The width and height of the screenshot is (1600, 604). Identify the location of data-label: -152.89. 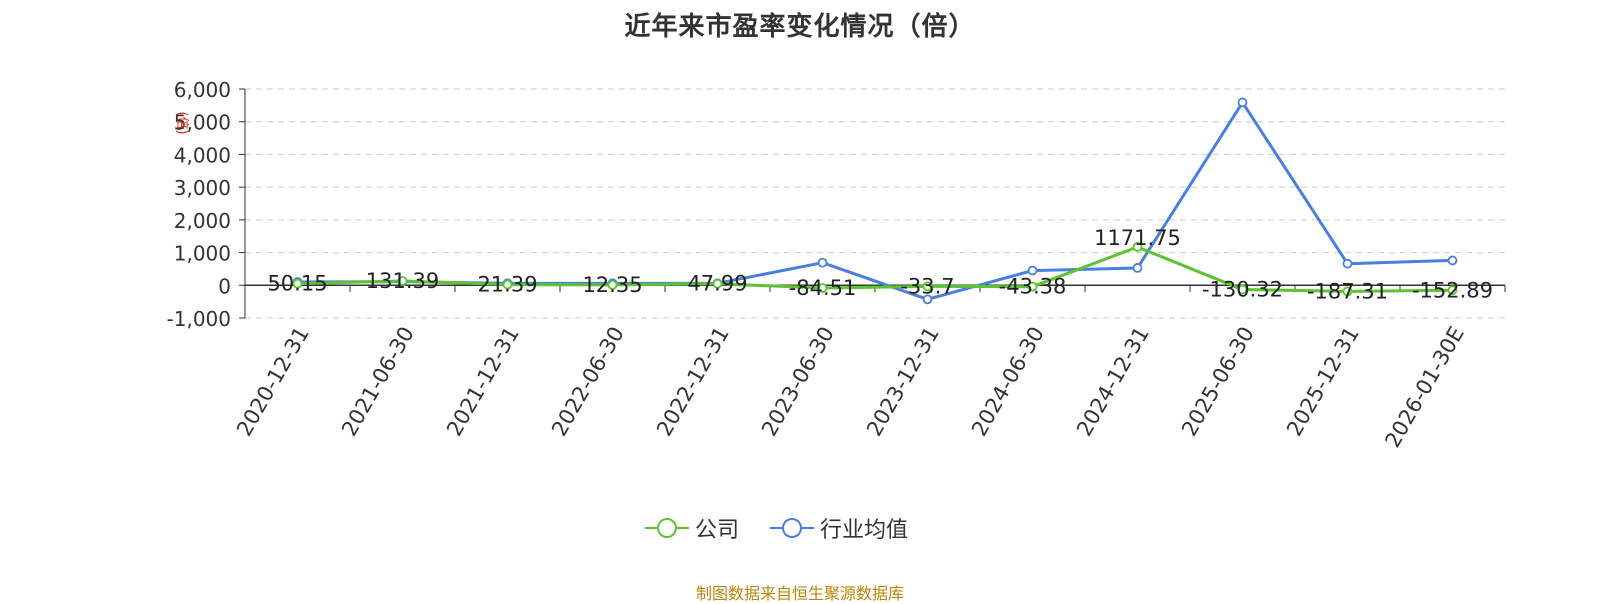
(1452, 290).